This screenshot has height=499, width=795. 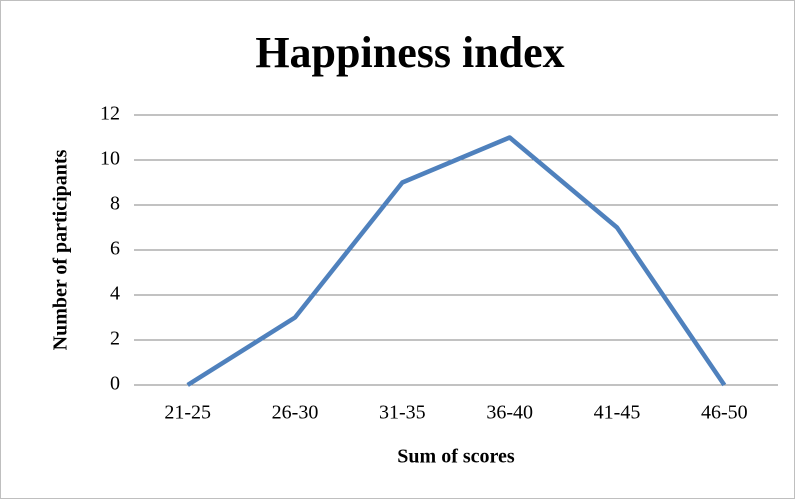 What do you see at coordinates (509, 413) in the screenshot?
I see `x-tick-label: 36-40` at bounding box center [509, 413].